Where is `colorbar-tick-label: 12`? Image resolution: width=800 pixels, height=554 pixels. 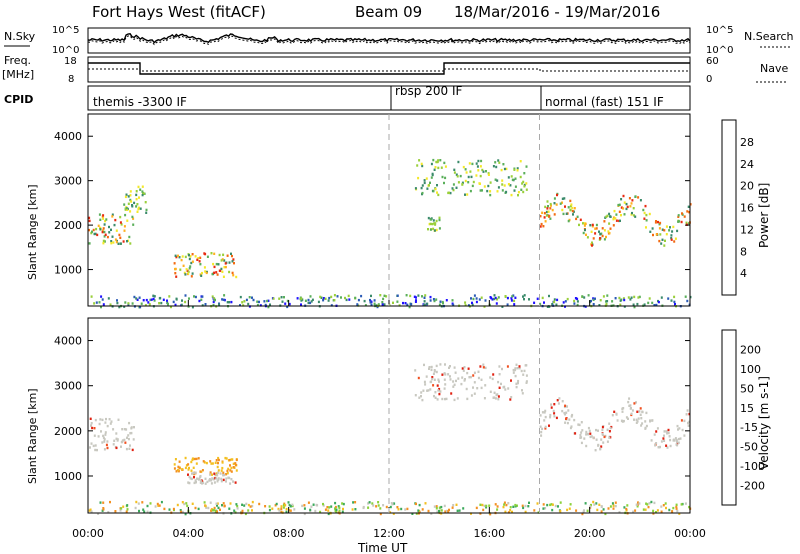 colorbar-tick-label: 12 is located at coordinates (747, 229).